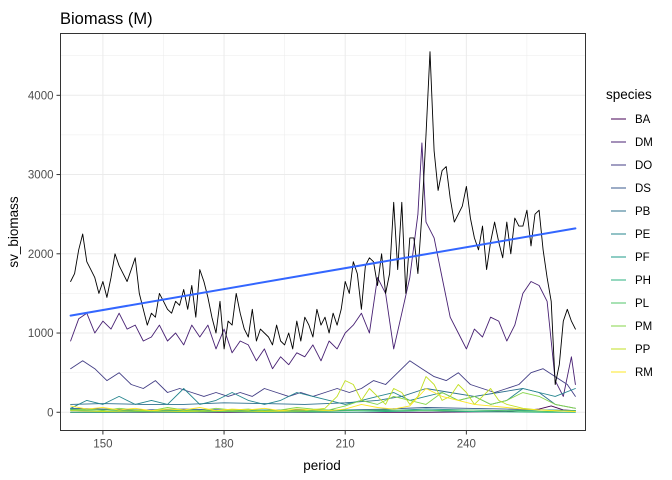 The width and height of the screenshot is (672, 480). I want to click on x-tick-label: 210, so click(345, 445).